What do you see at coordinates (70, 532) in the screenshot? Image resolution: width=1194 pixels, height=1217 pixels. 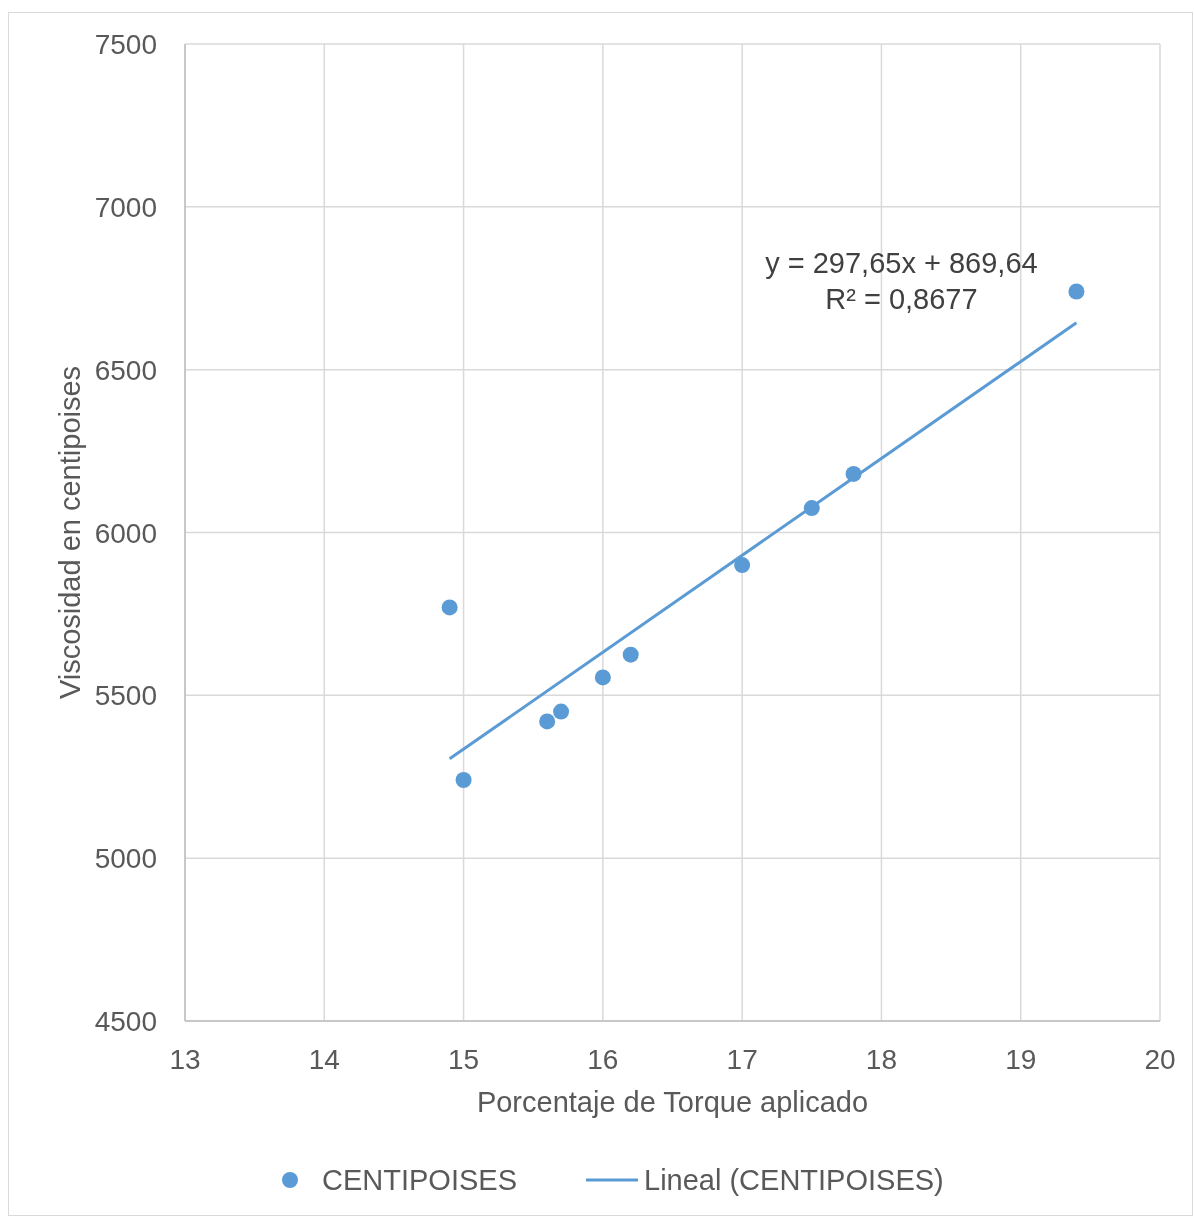 I see `y-axis-title: Viscosidad en centipoises` at bounding box center [70, 532].